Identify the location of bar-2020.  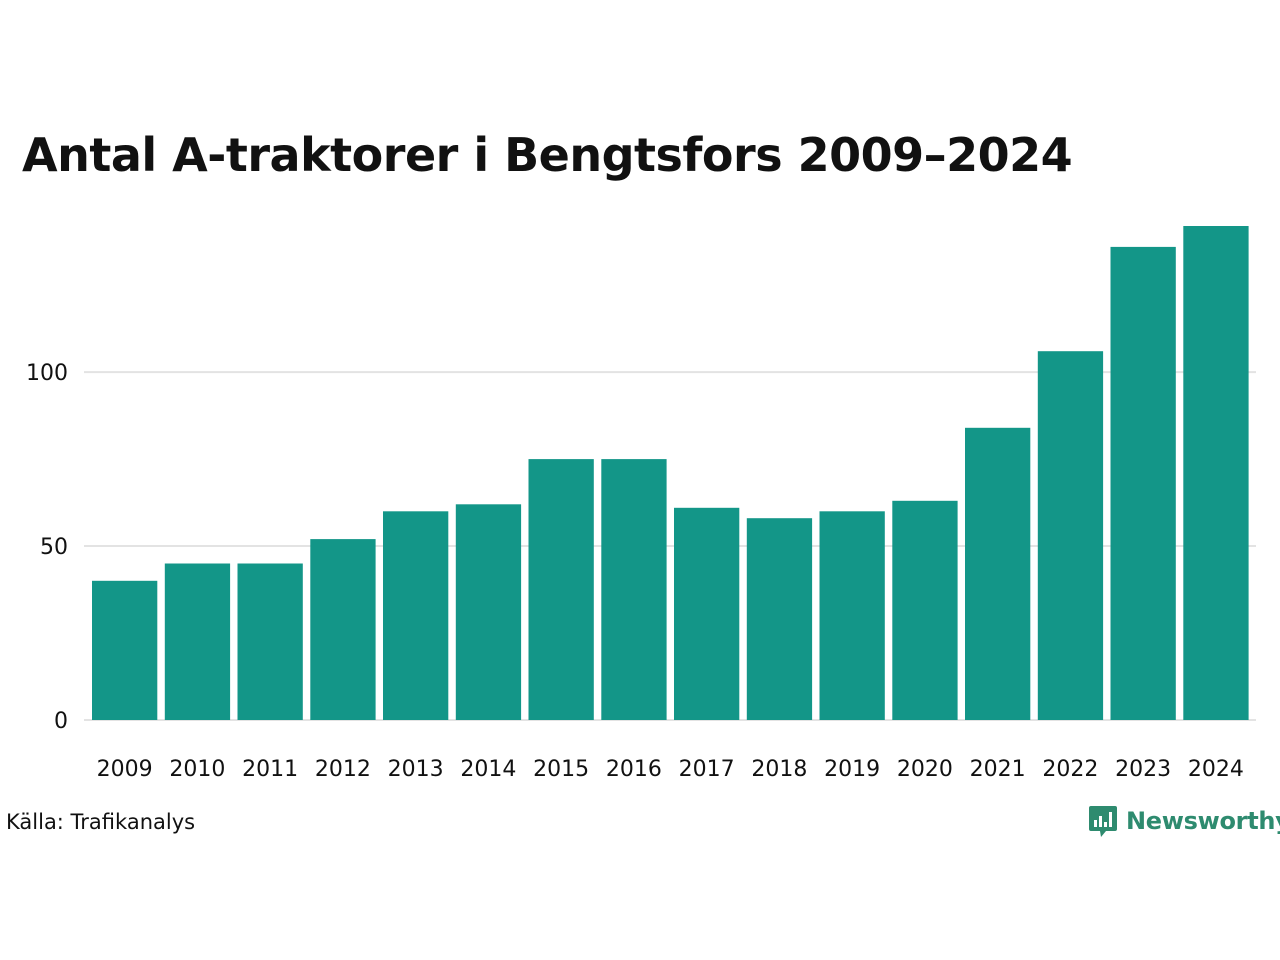
(925, 610).